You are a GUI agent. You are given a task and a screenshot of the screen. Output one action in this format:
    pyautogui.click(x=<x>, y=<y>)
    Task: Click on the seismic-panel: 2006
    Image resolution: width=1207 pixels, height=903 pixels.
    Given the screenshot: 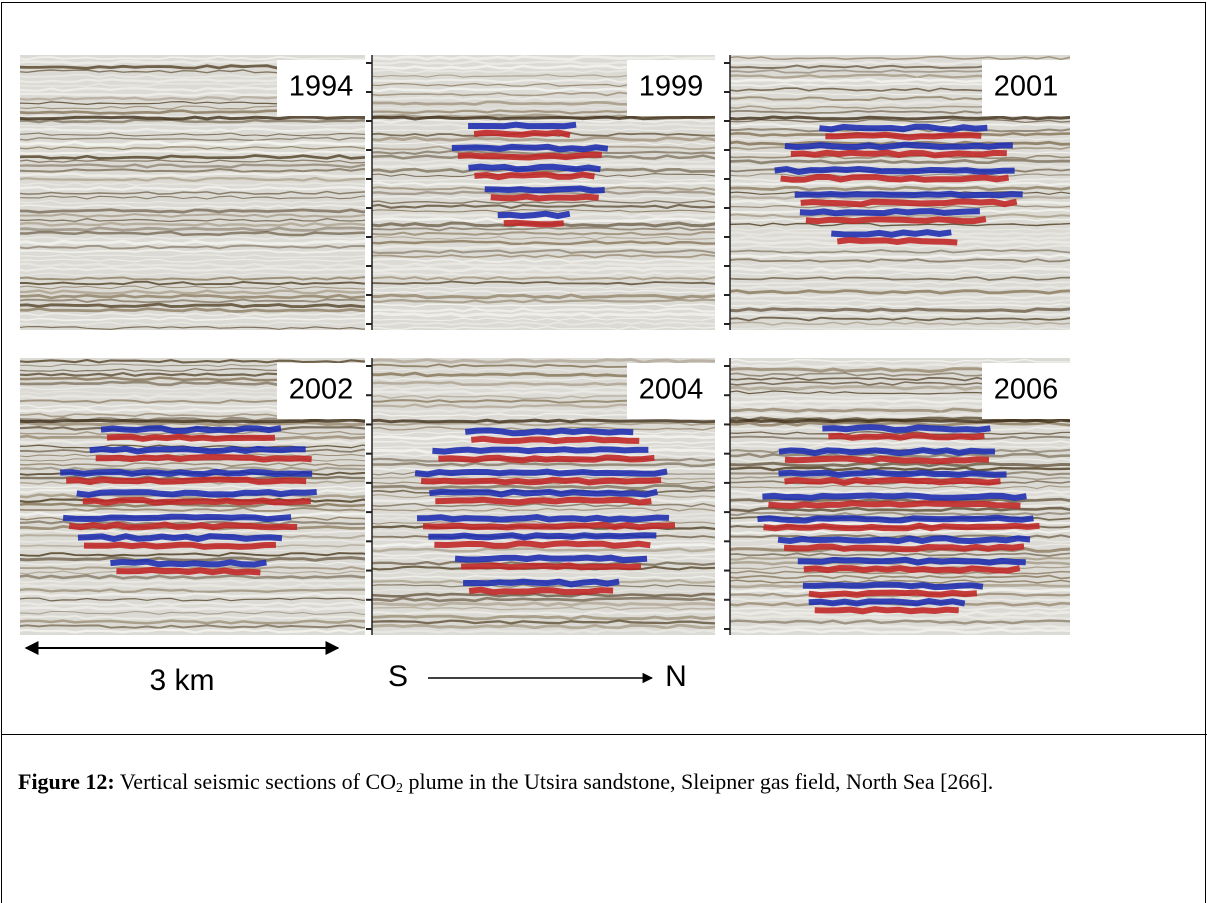 What is the action you would take?
    pyautogui.click(x=897, y=496)
    